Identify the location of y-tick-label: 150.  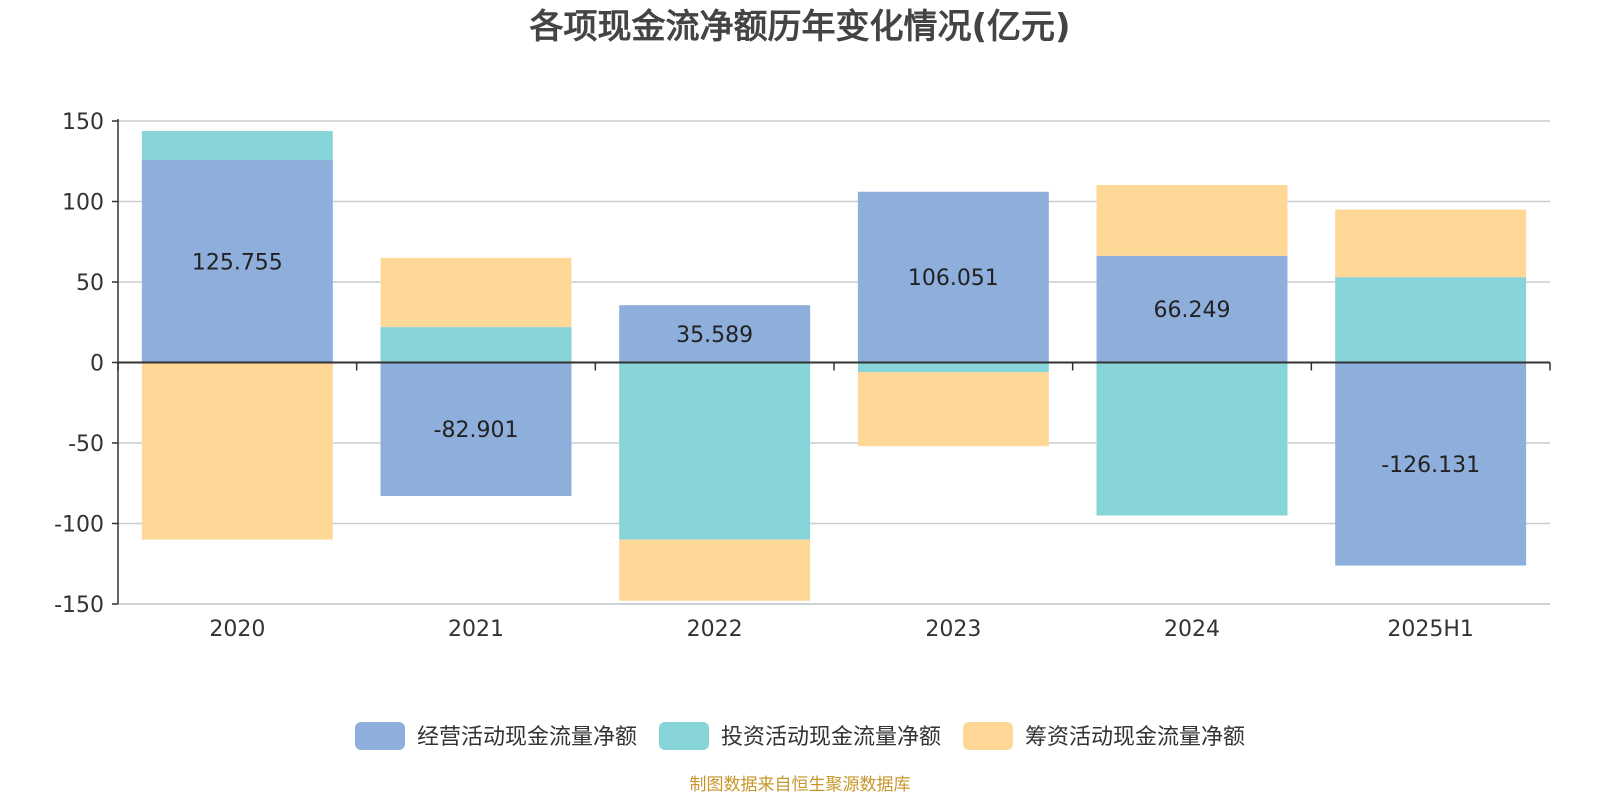
(83, 122).